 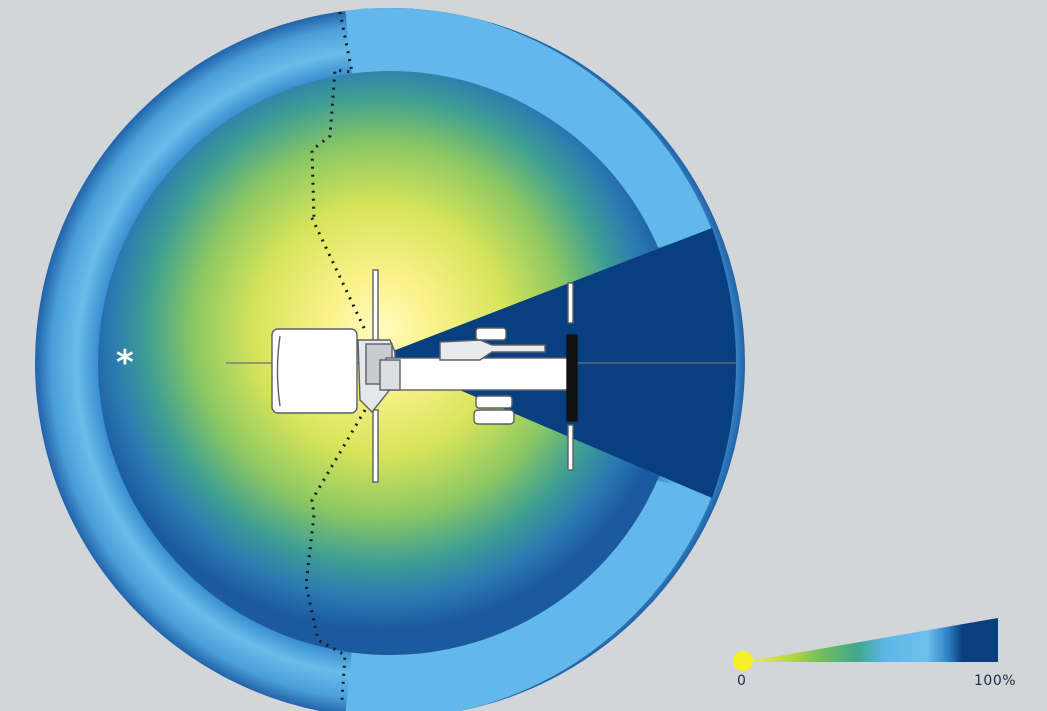 I want to click on legend-max-label: 100%, so click(x=995, y=681).